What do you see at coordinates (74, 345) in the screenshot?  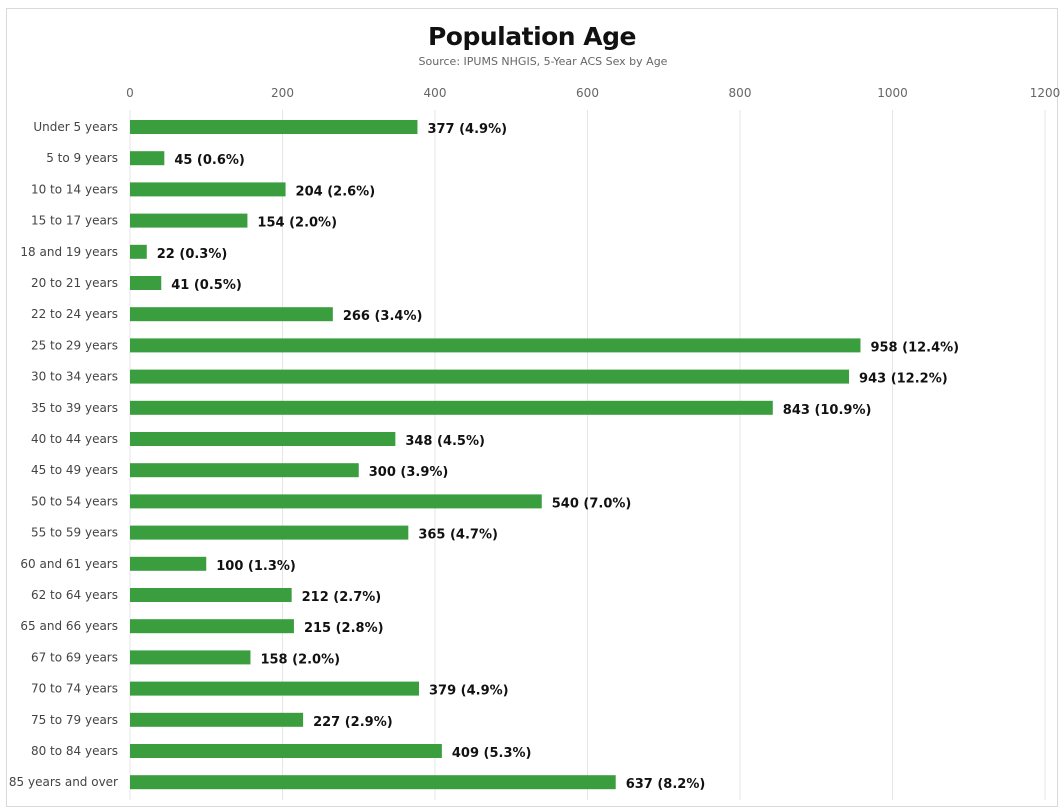 I see `category-label: 25 to 29 years` at bounding box center [74, 345].